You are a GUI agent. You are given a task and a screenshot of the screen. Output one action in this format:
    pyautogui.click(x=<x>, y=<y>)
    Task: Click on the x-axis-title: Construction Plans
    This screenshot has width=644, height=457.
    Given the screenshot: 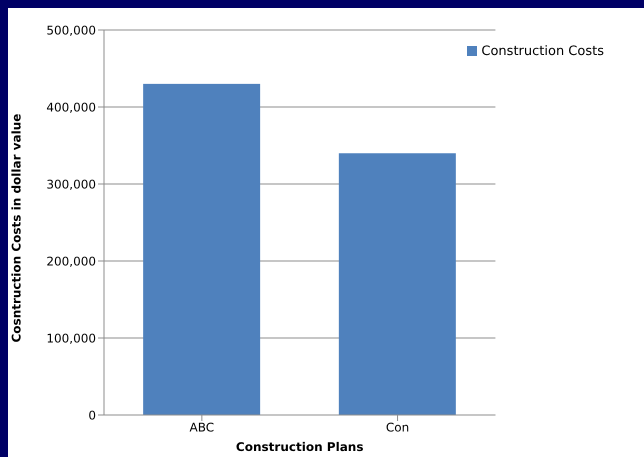 What is the action you would take?
    pyautogui.click(x=300, y=447)
    